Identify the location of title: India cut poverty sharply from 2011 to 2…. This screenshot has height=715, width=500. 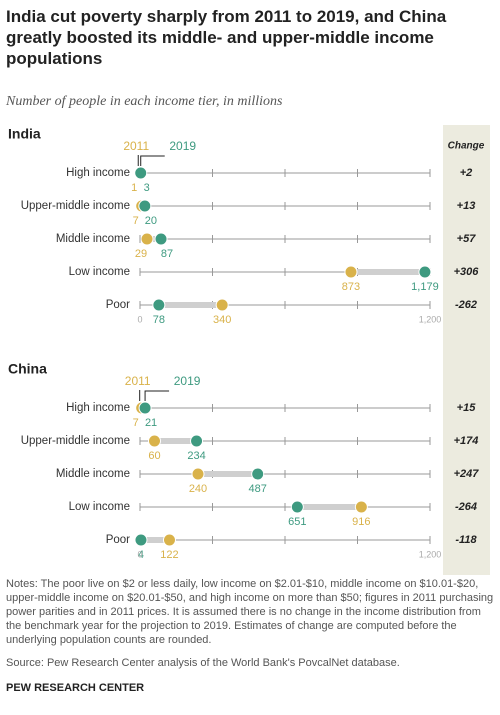
(226, 37).